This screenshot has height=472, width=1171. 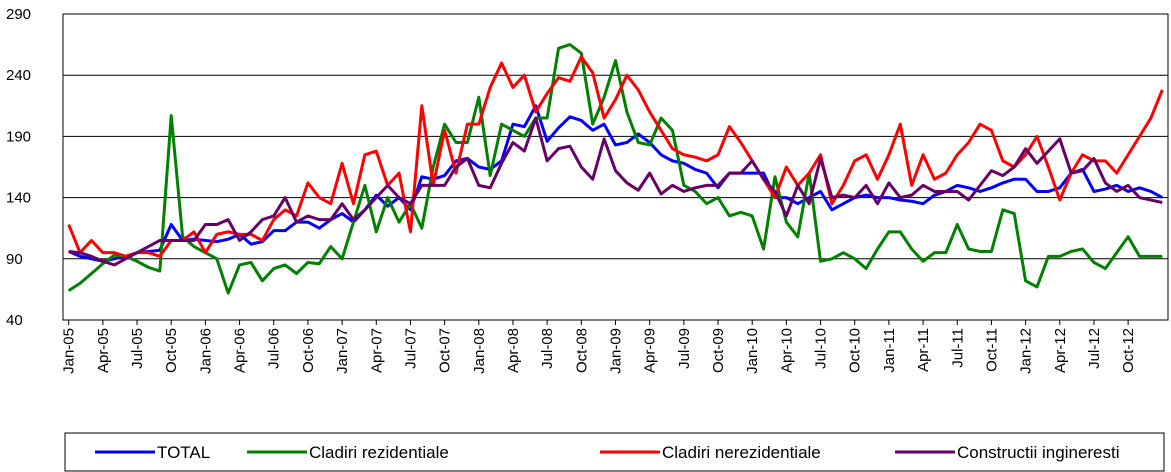 What do you see at coordinates (513, 350) in the screenshot?
I see `x-tick-label: Apr-08` at bounding box center [513, 350].